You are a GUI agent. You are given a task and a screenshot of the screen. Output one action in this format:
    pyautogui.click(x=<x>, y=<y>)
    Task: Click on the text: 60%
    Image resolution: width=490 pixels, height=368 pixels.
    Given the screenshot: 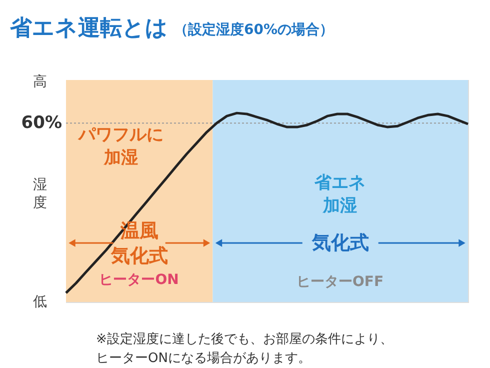 What is the action you would take?
    pyautogui.click(x=41, y=123)
    